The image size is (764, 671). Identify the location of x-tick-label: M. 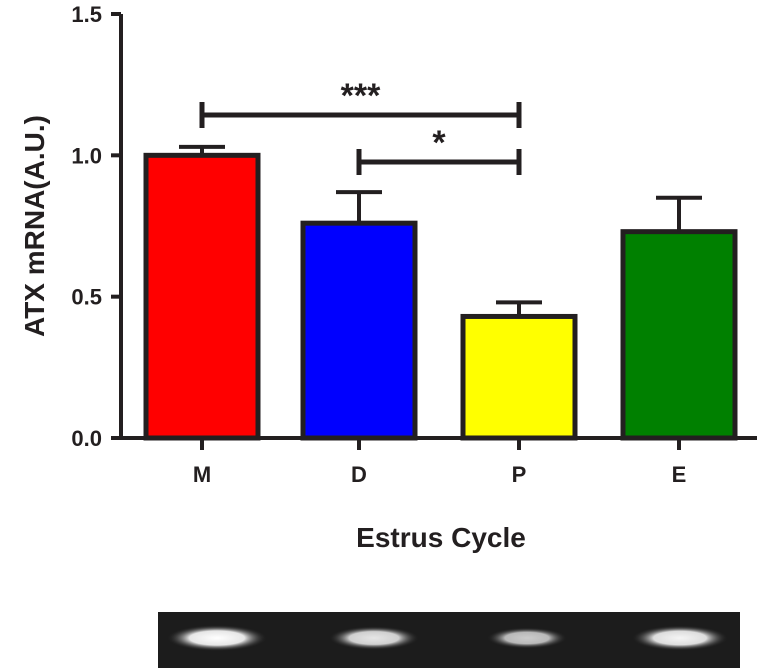
(202, 474).